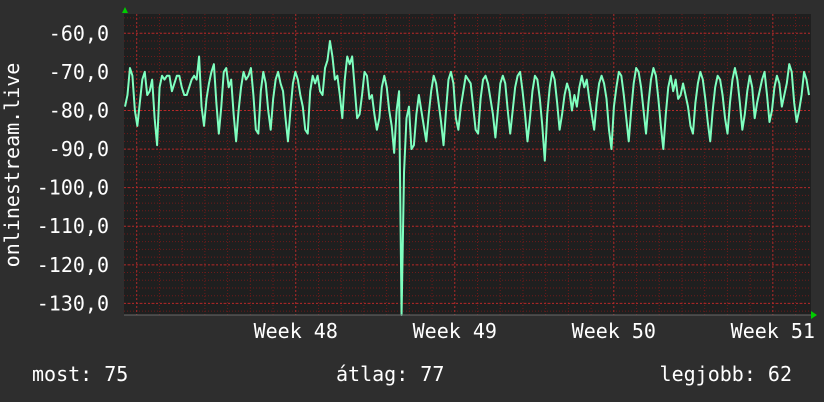  Describe the element at coordinates (296, 331) in the screenshot. I see `x-tick-label: Week 48` at that location.